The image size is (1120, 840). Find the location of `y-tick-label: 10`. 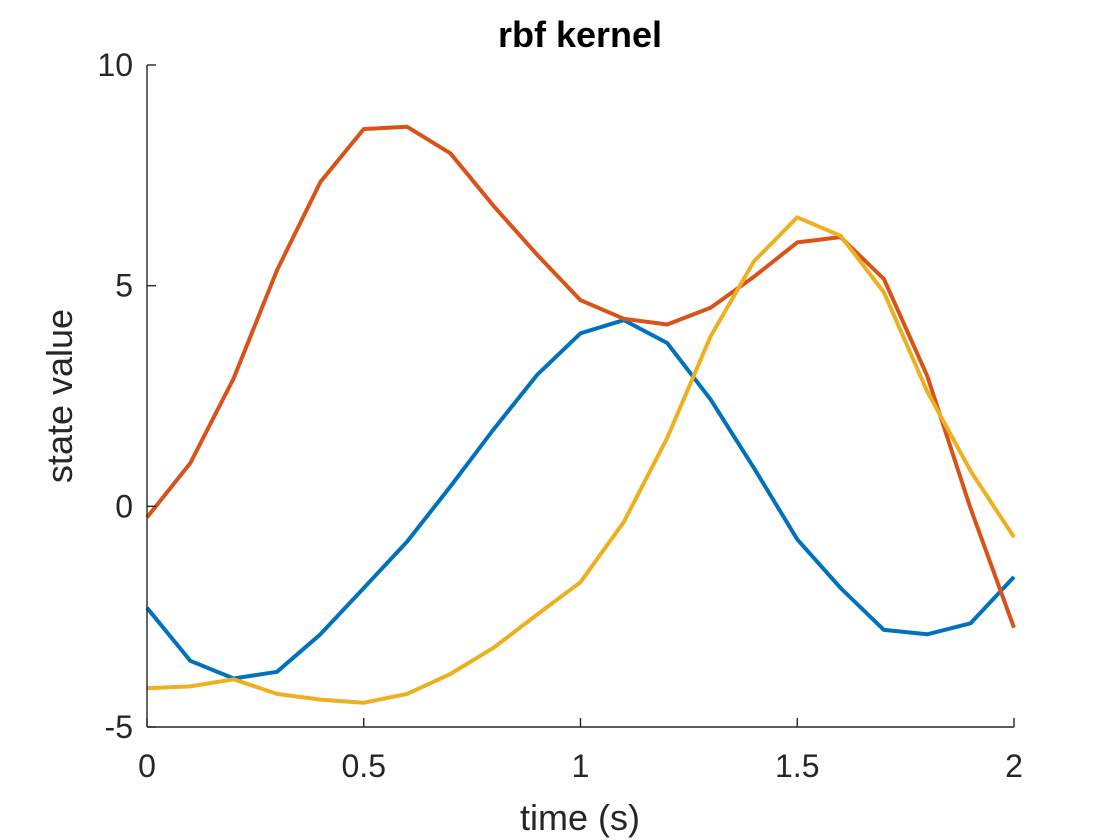

y-tick-label: 10 is located at coordinates (115, 65).